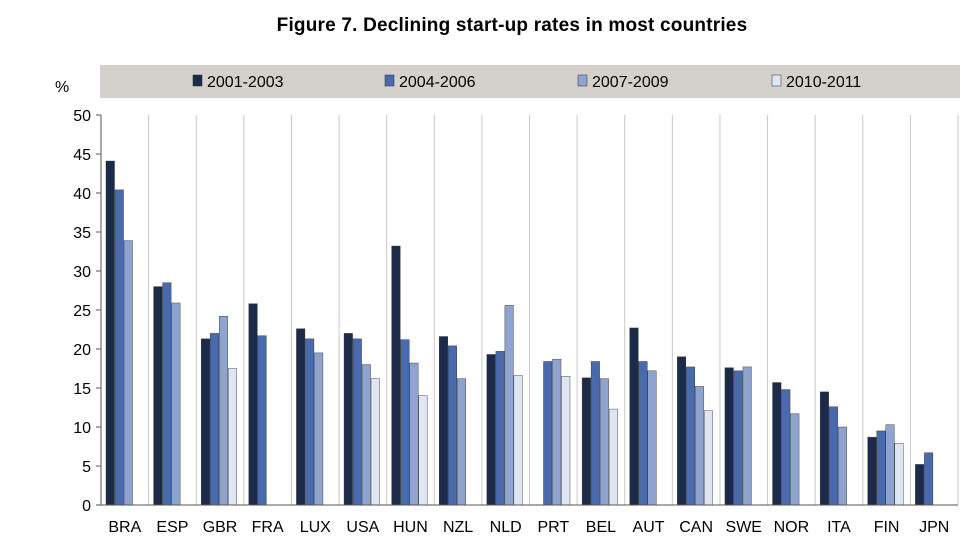 The height and width of the screenshot is (540, 974). What do you see at coordinates (776, 80) in the screenshot?
I see `legend-swatch-2010-2011` at bounding box center [776, 80].